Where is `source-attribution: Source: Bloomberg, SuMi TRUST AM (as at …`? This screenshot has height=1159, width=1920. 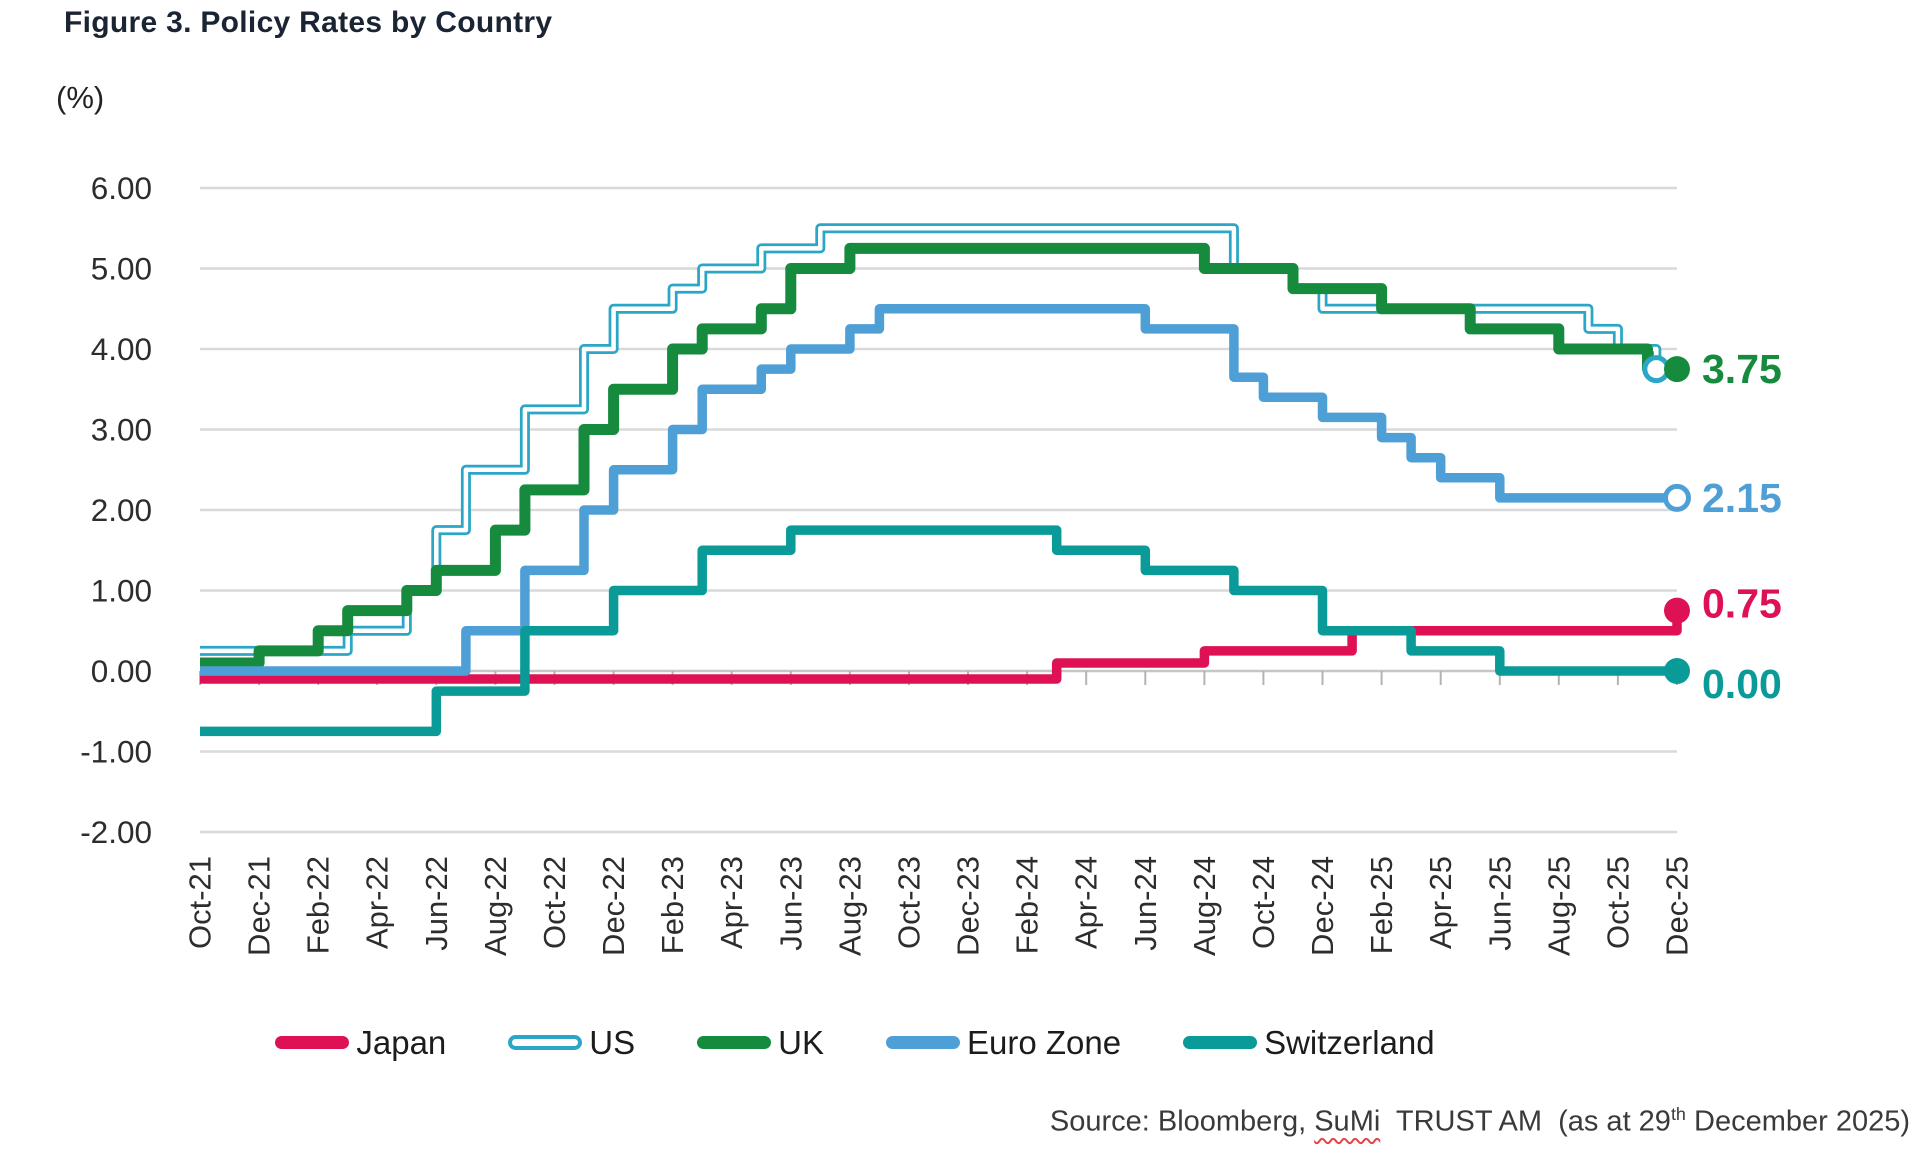 source-attribution: Source: Bloomberg, SuMi TRUST AM (as at … is located at coordinates (1480, 1121).